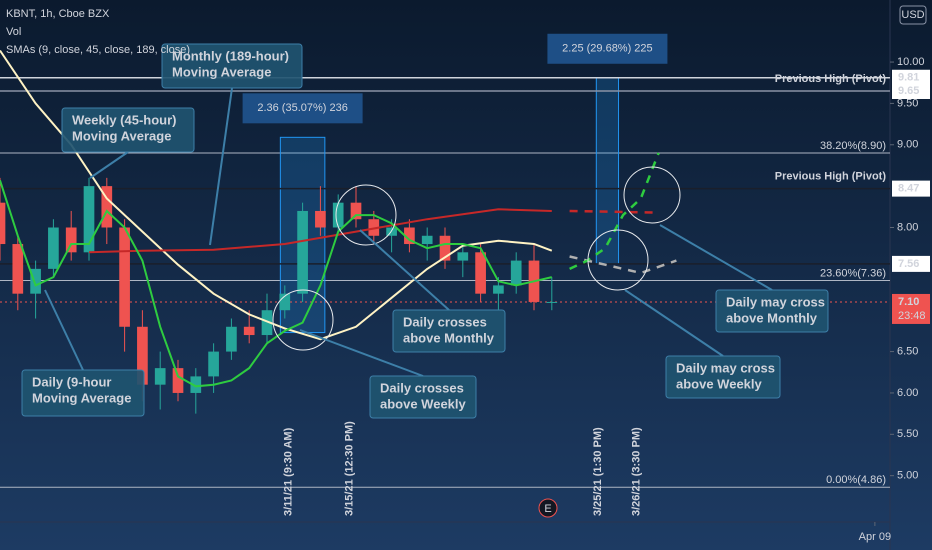  What do you see at coordinates (856, 480) in the screenshot?
I see `fib-label: 0.00%(4.86)` at bounding box center [856, 480].